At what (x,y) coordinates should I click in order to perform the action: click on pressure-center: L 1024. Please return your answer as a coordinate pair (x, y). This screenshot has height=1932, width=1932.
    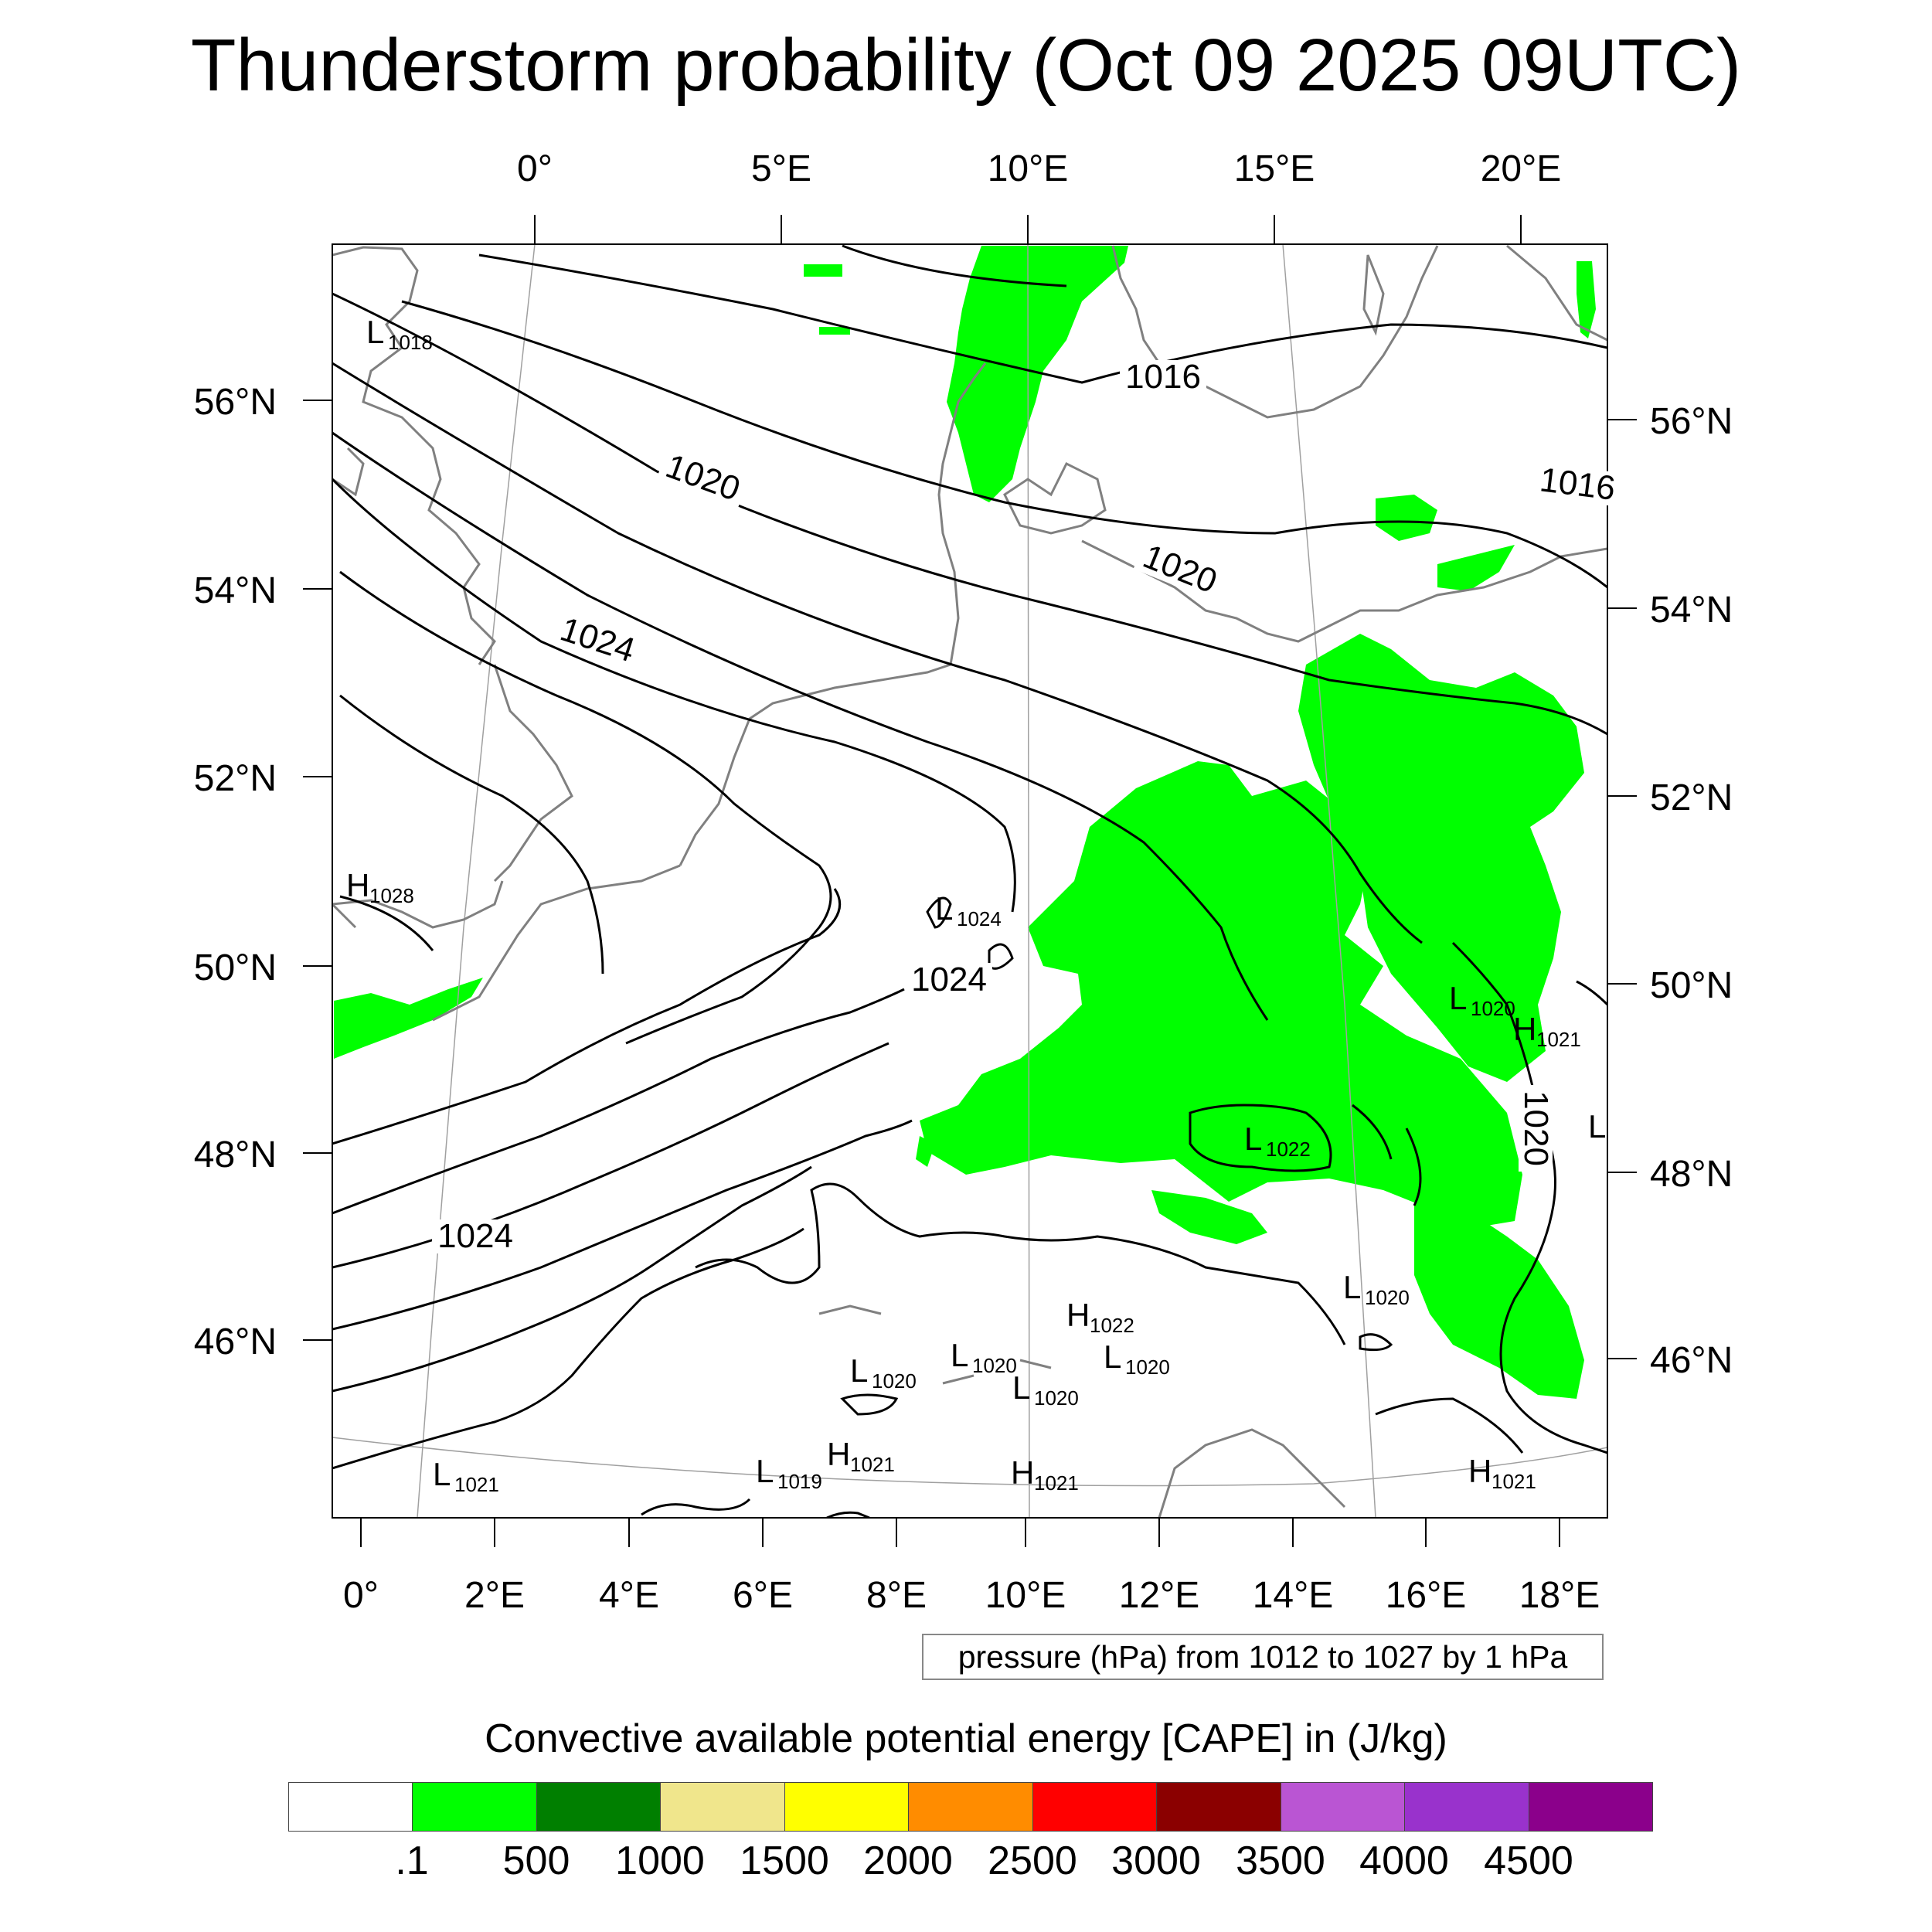
    Looking at the image, I should click on (969, 910).